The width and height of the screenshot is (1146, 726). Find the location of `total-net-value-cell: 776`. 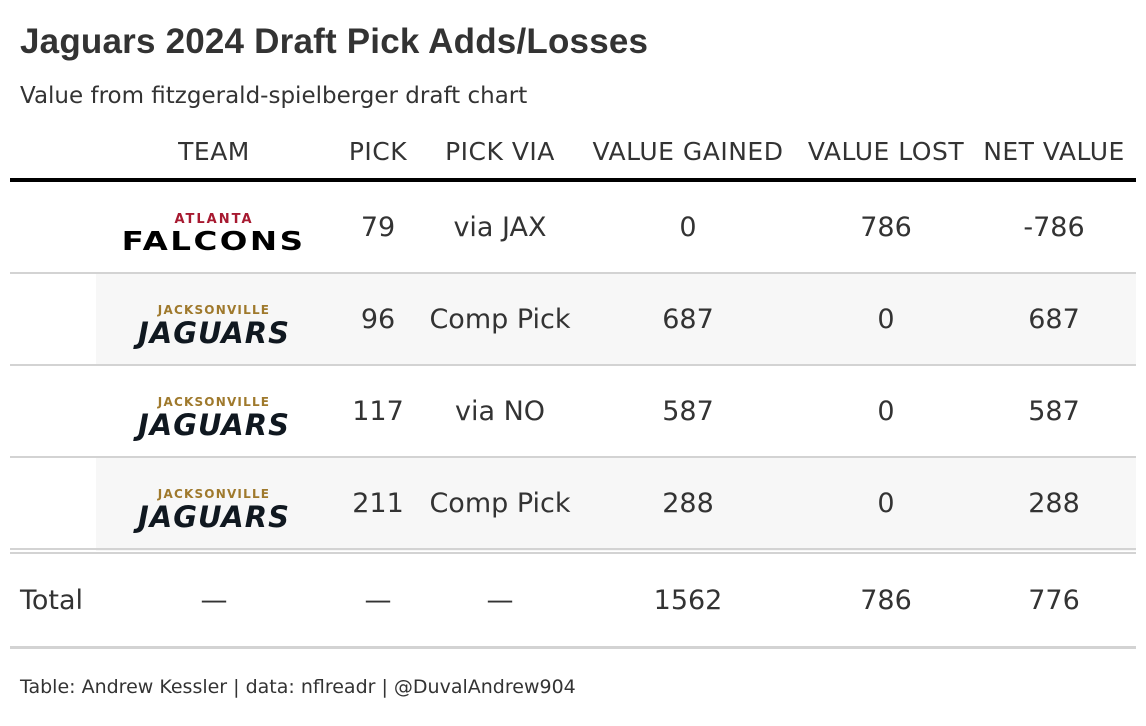

total-net-value-cell: 776 is located at coordinates (1054, 600).